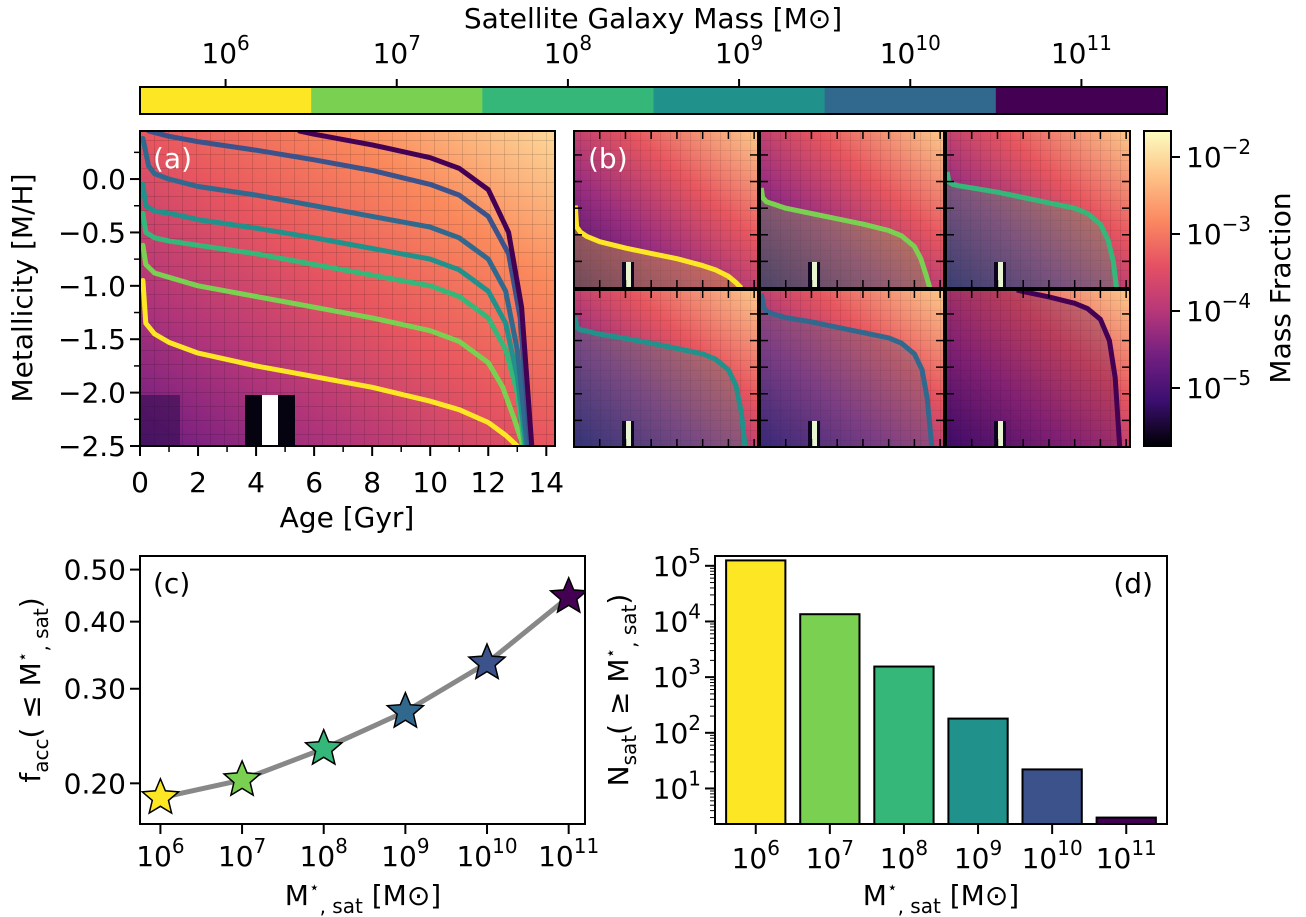 This screenshot has width=1306, height=917. I want to click on panel-a-xtick-label: 14, so click(546, 482).